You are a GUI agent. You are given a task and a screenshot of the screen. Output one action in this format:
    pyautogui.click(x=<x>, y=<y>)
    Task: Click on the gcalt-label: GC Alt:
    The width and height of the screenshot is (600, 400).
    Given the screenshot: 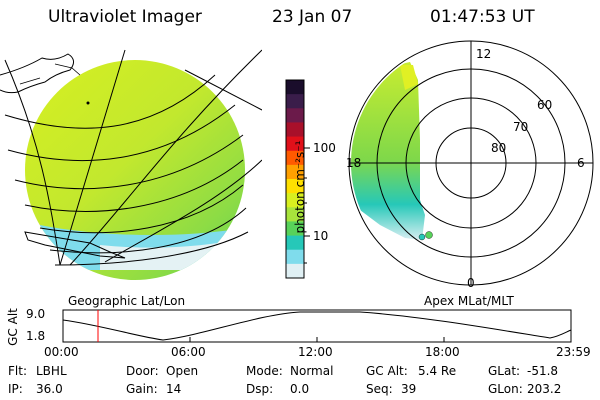 What is the action you would take?
    pyautogui.click(x=387, y=371)
    